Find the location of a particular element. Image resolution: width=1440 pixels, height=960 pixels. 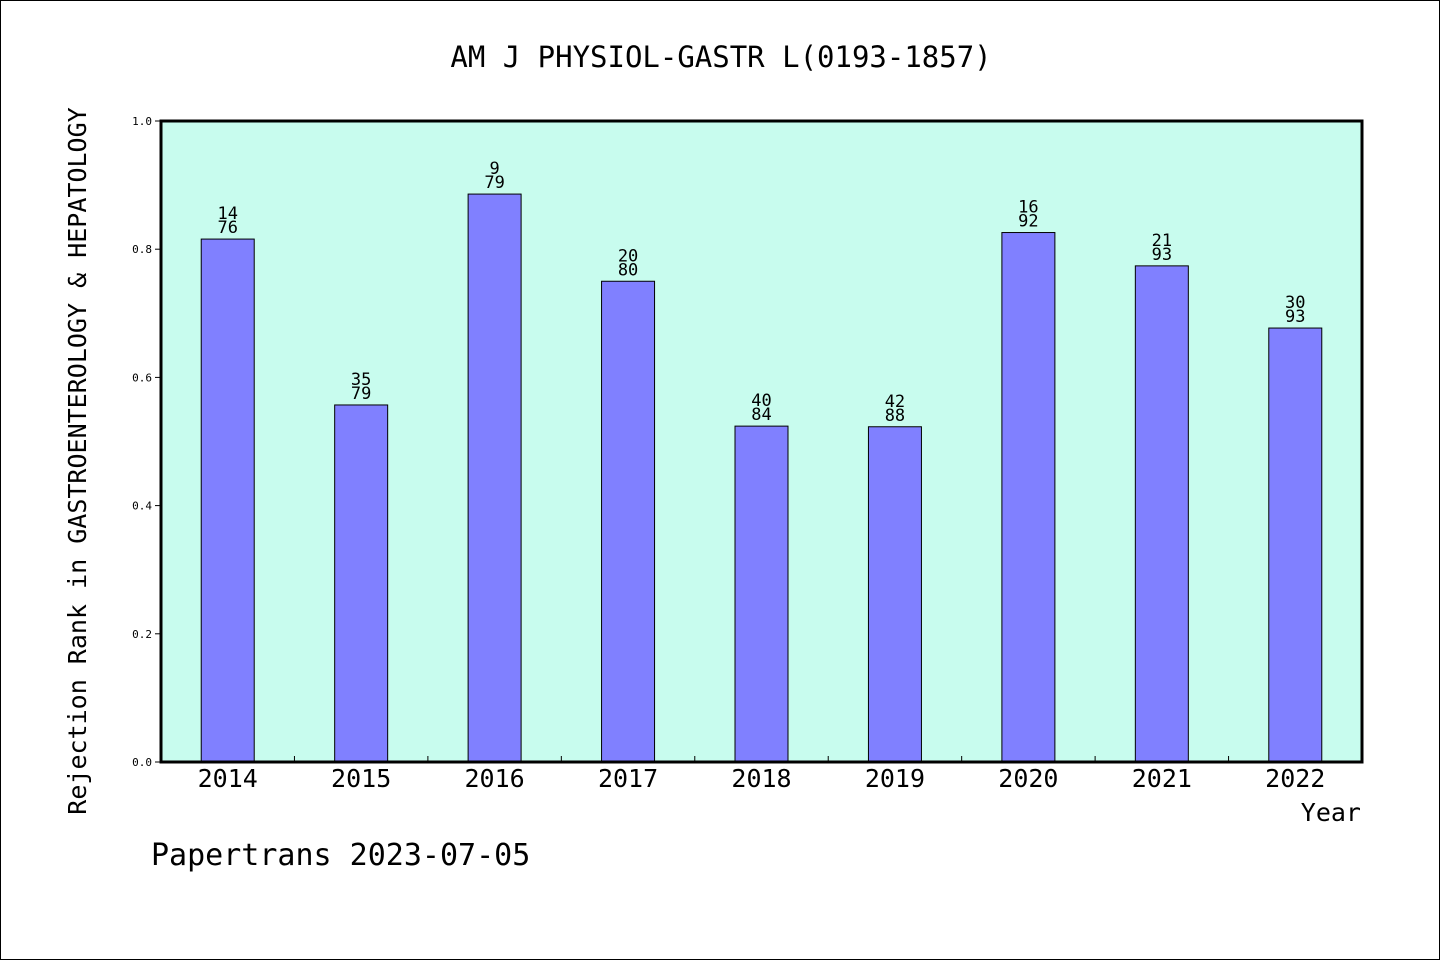

bar-label-bottom-2017: 80 is located at coordinates (628, 270).